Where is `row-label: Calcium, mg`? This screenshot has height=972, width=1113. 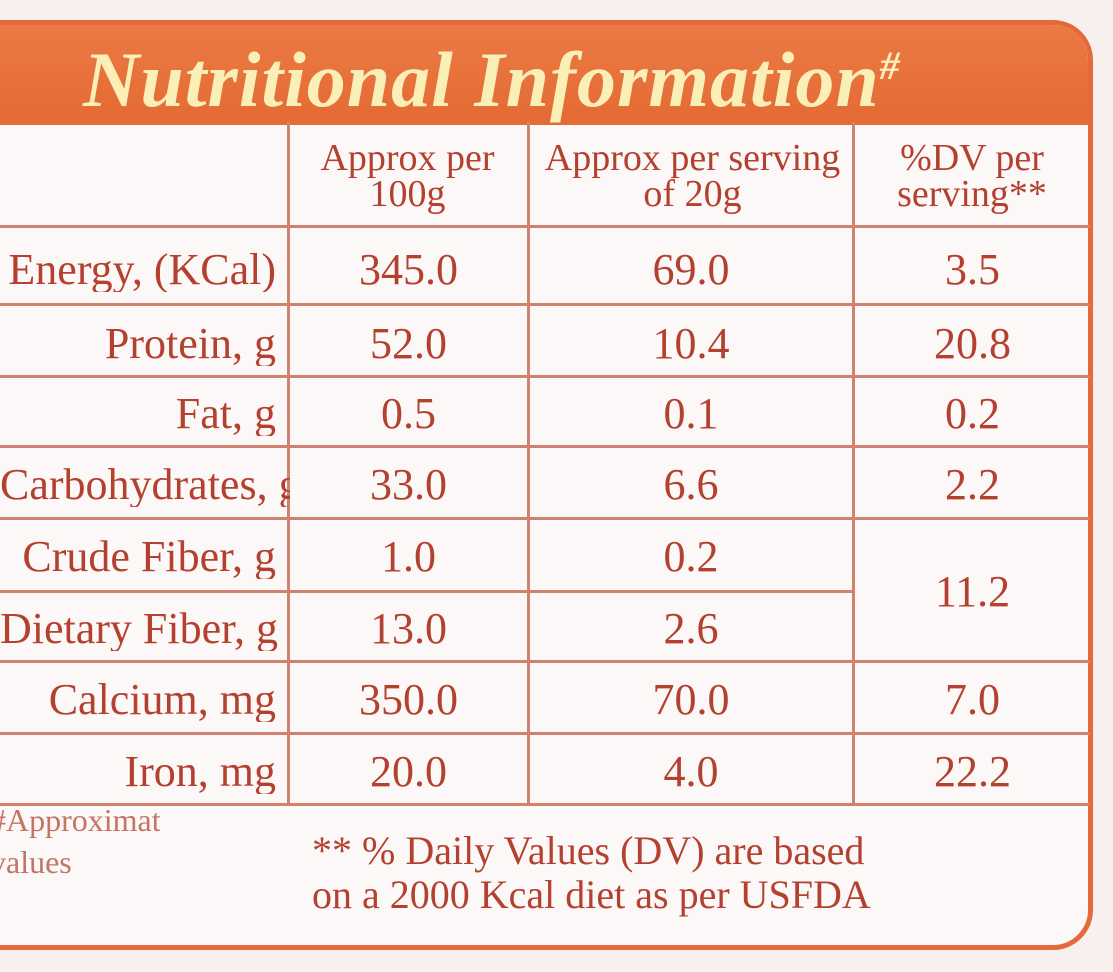
row-label: Calcium, mg is located at coordinates (162, 700).